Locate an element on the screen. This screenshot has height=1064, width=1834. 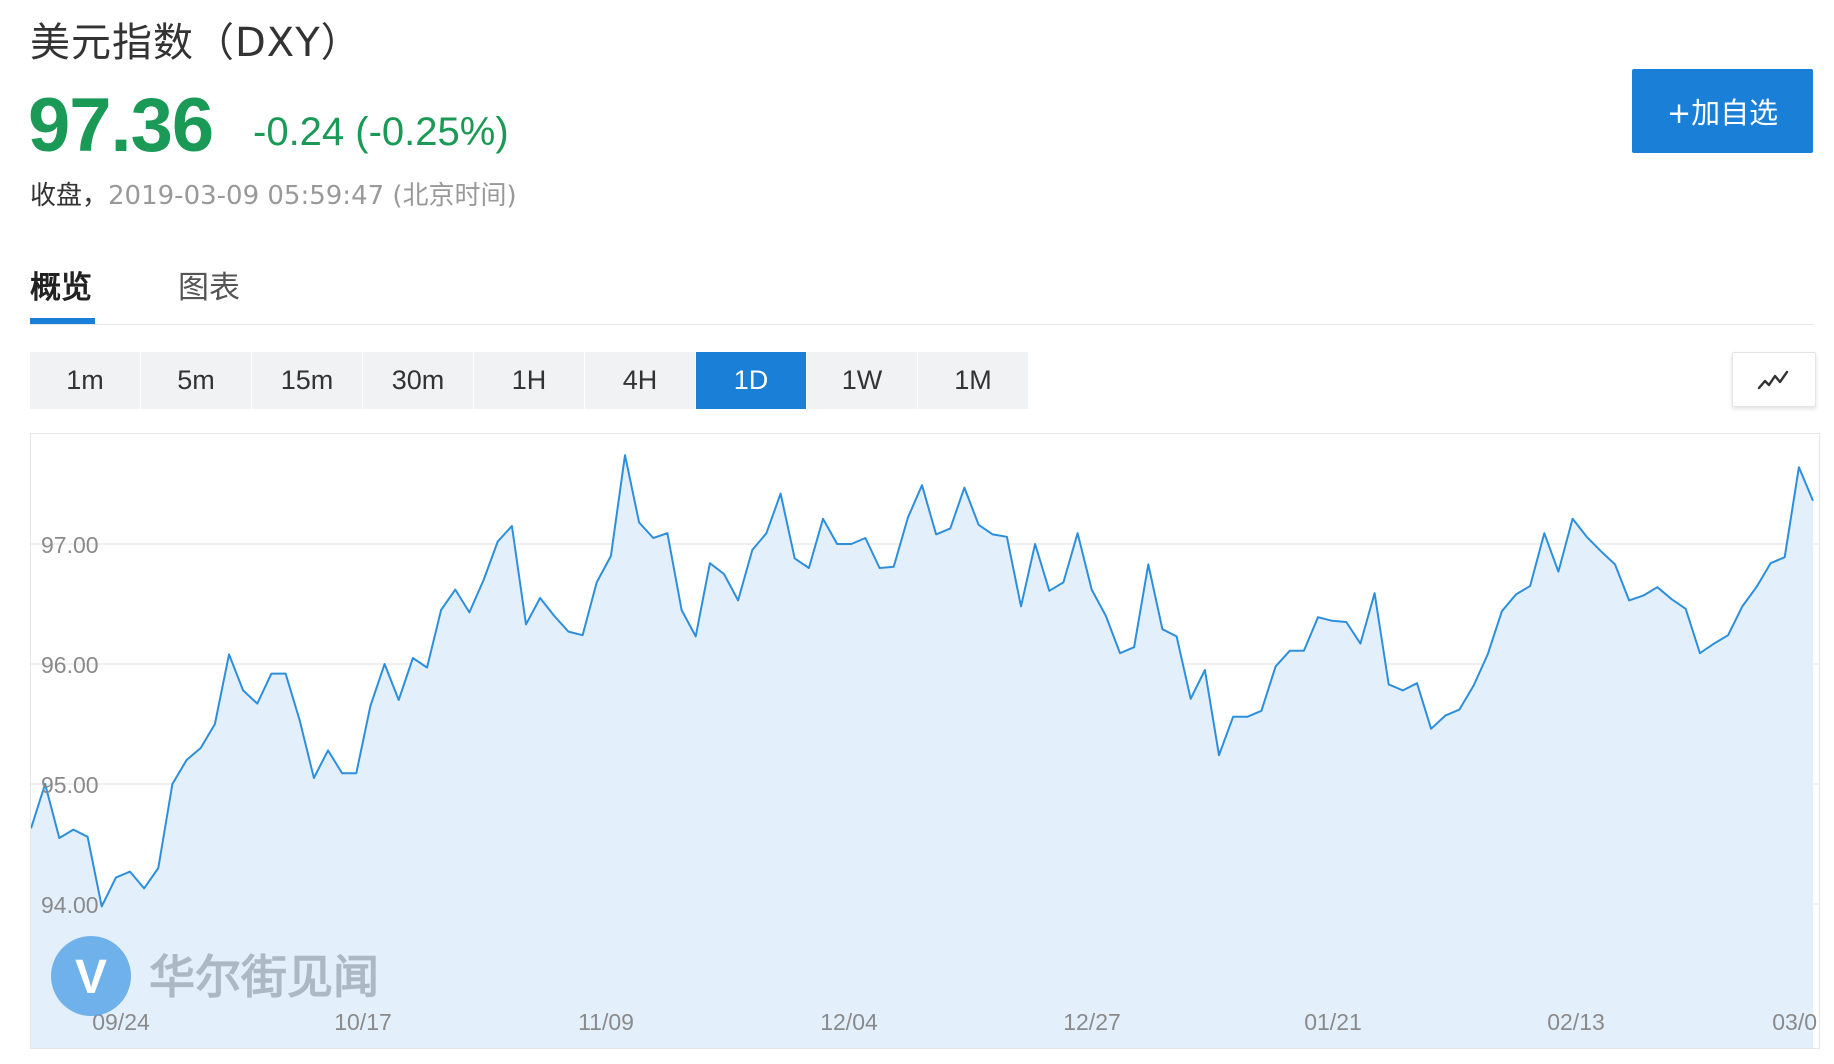
y-tick-label: 95.00 is located at coordinates (70, 785).